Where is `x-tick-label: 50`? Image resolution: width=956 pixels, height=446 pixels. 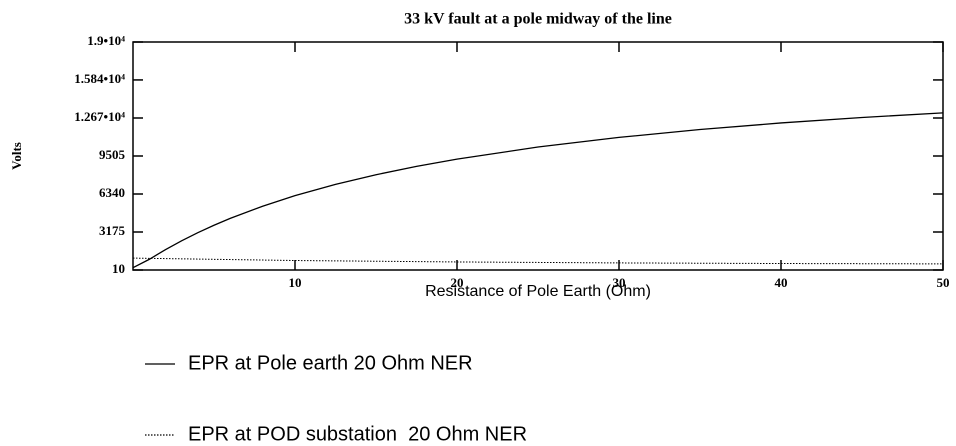
x-tick-label: 50 is located at coordinates (943, 282).